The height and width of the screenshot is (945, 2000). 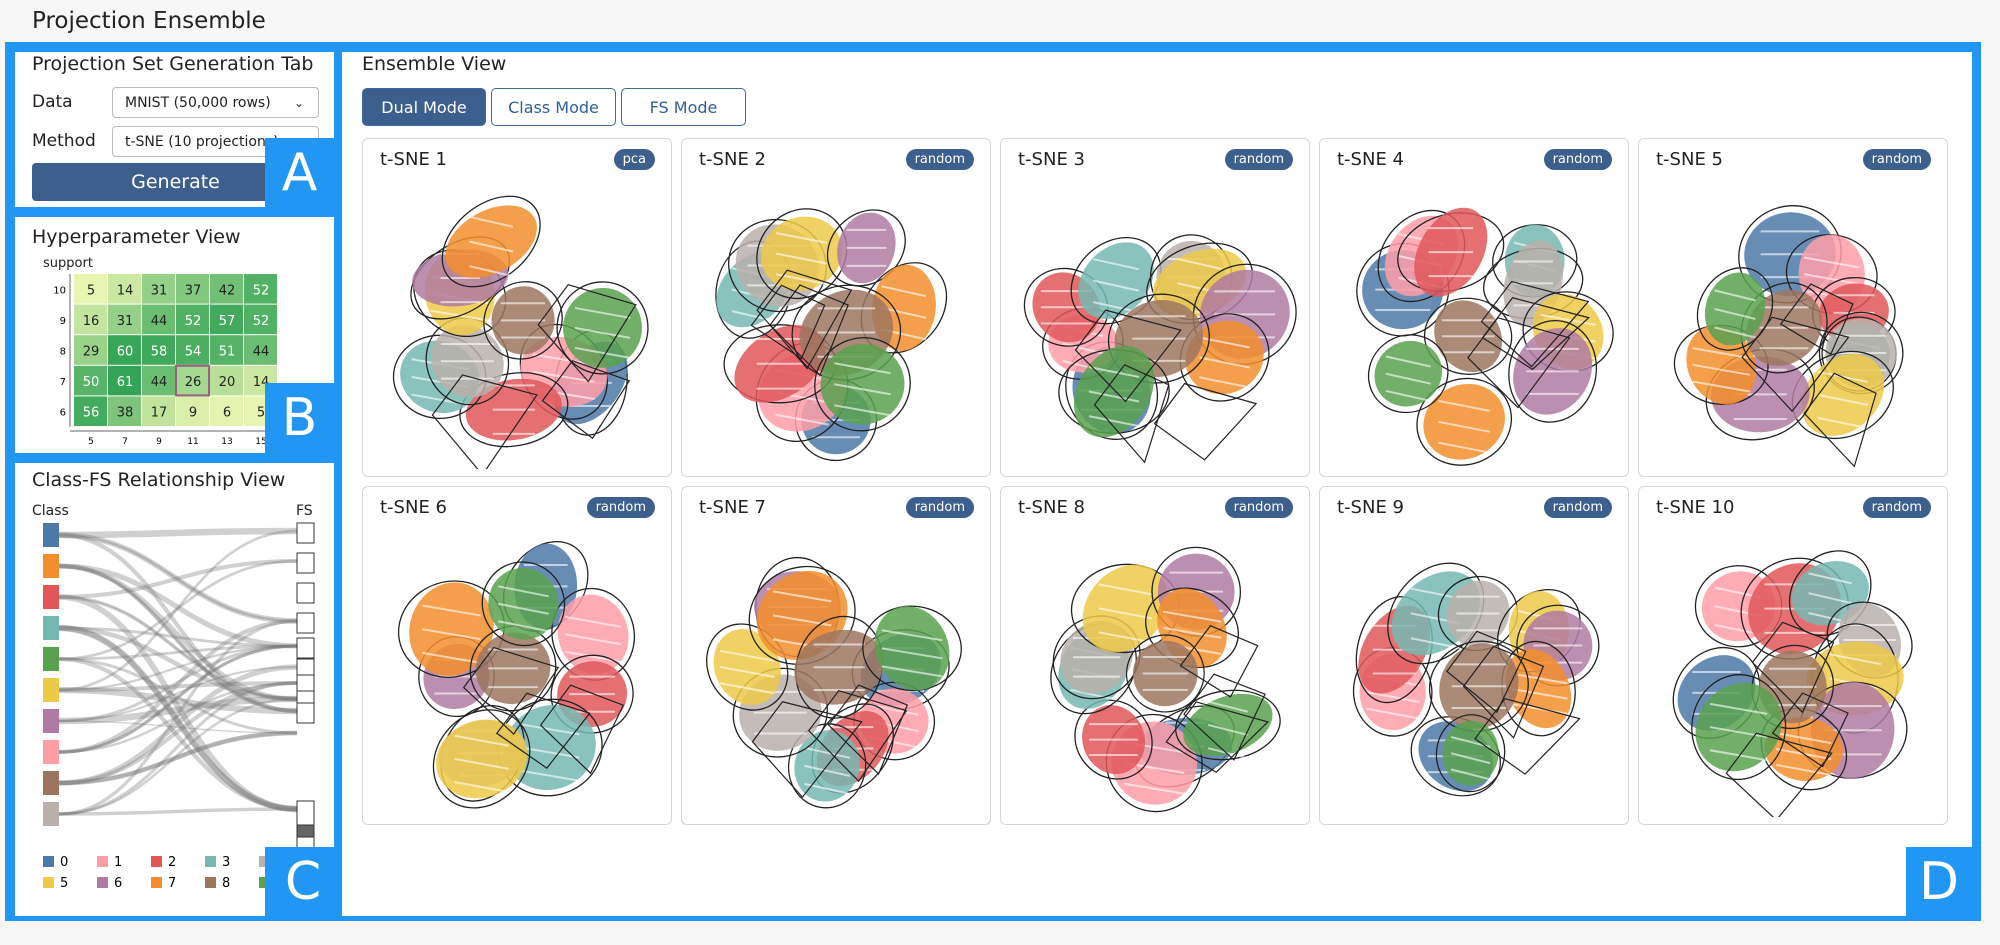 What do you see at coordinates (1155, 307) in the screenshot?
I see `projection-card: t-SNE 3 random` at bounding box center [1155, 307].